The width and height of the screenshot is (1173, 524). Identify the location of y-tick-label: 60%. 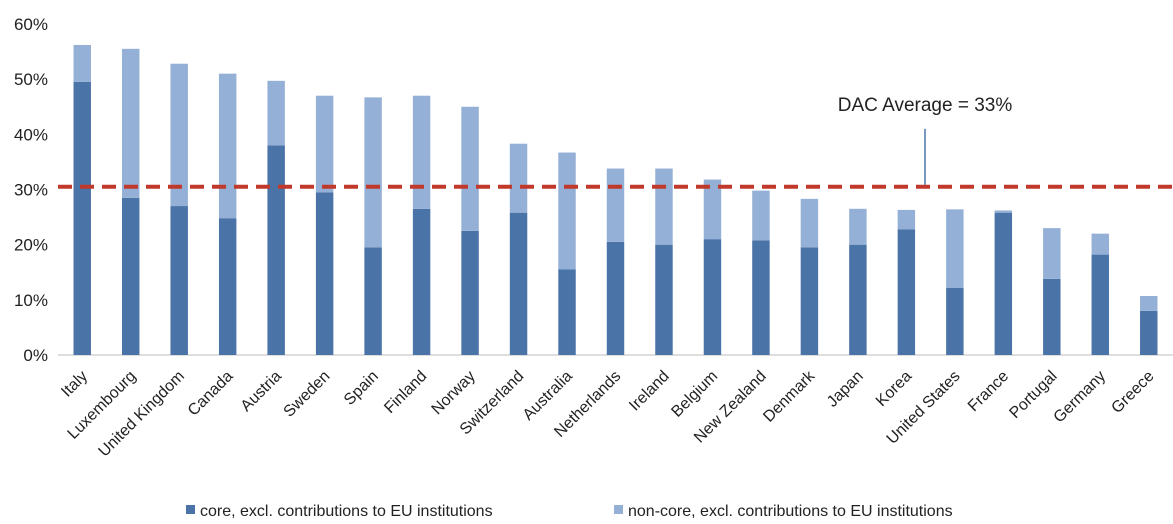
(31, 24).